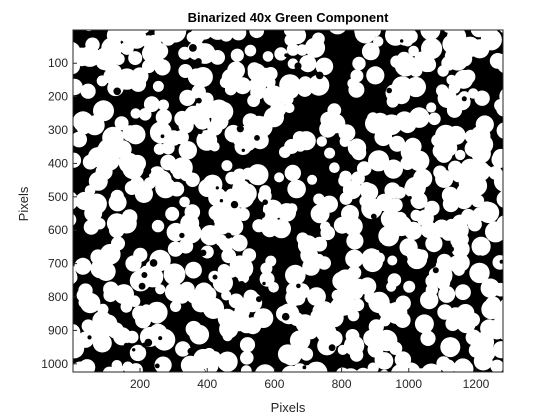 This screenshot has height=420, width=560. I want to click on x-tick-label: 1200, so click(476, 384).